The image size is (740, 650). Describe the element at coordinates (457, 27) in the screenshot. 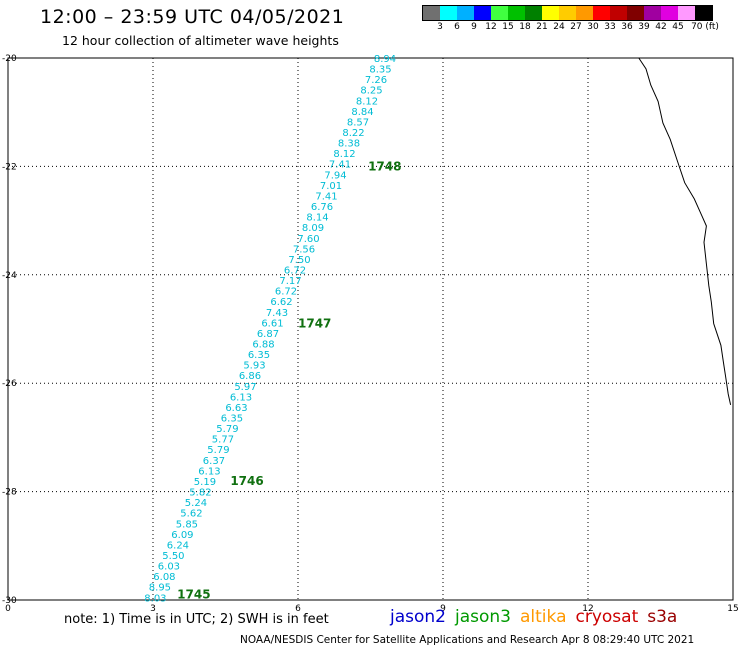

I see `colorbar-label: 6` at that location.